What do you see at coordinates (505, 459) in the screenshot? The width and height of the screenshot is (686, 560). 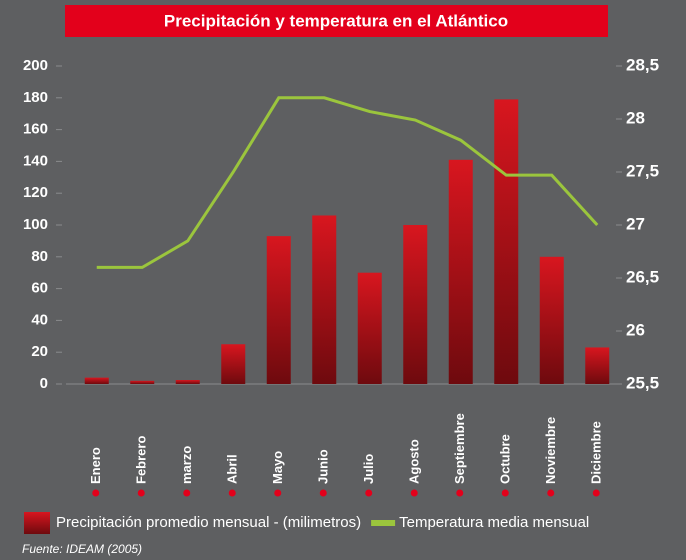 I see `x-tick-label: Octubre` at bounding box center [505, 459].